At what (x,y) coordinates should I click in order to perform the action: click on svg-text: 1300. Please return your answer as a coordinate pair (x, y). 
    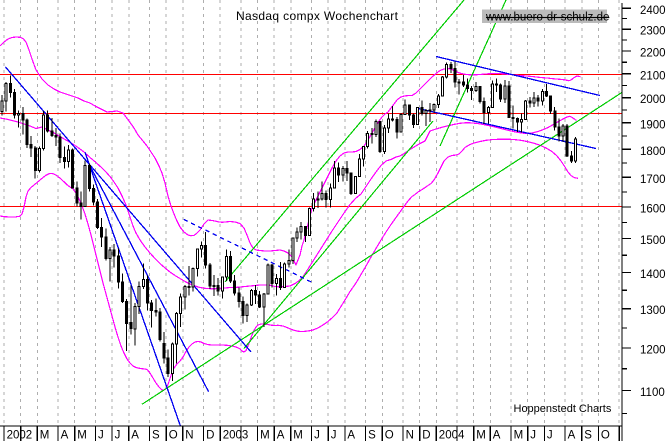
    Looking at the image, I should click on (653, 311).